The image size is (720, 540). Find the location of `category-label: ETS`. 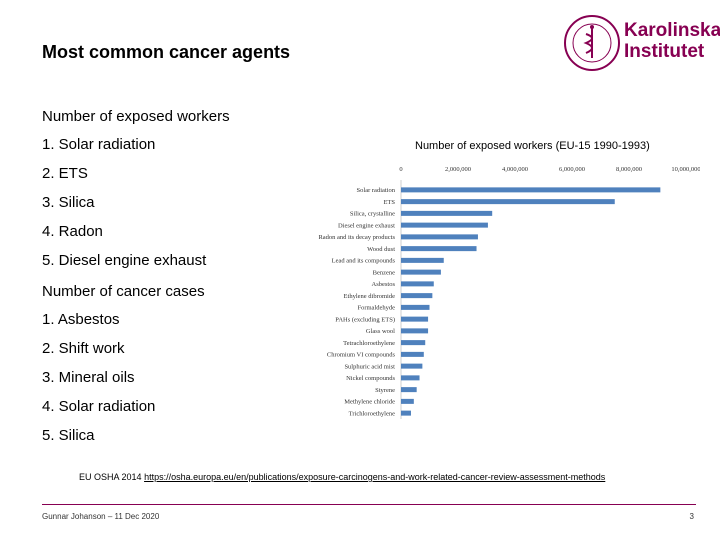

category-label: ETS is located at coordinates (389, 202).